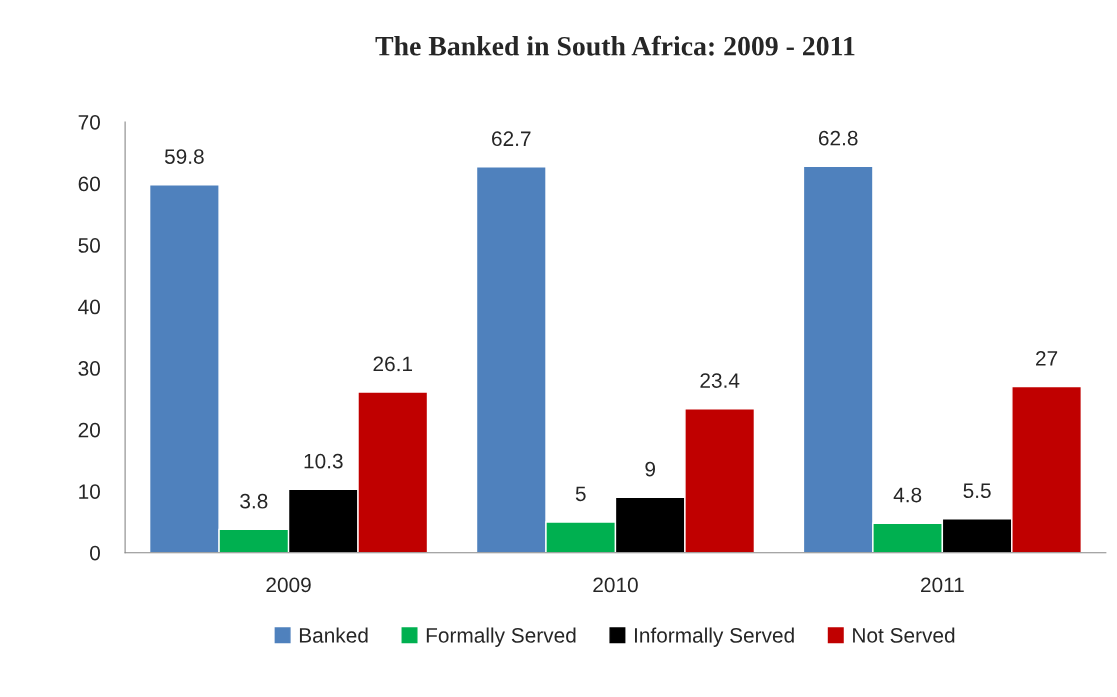 Image resolution: width=1117 pixels, height=697 pixels. I want to click on y-tick-label: 20, so click(89, 430).